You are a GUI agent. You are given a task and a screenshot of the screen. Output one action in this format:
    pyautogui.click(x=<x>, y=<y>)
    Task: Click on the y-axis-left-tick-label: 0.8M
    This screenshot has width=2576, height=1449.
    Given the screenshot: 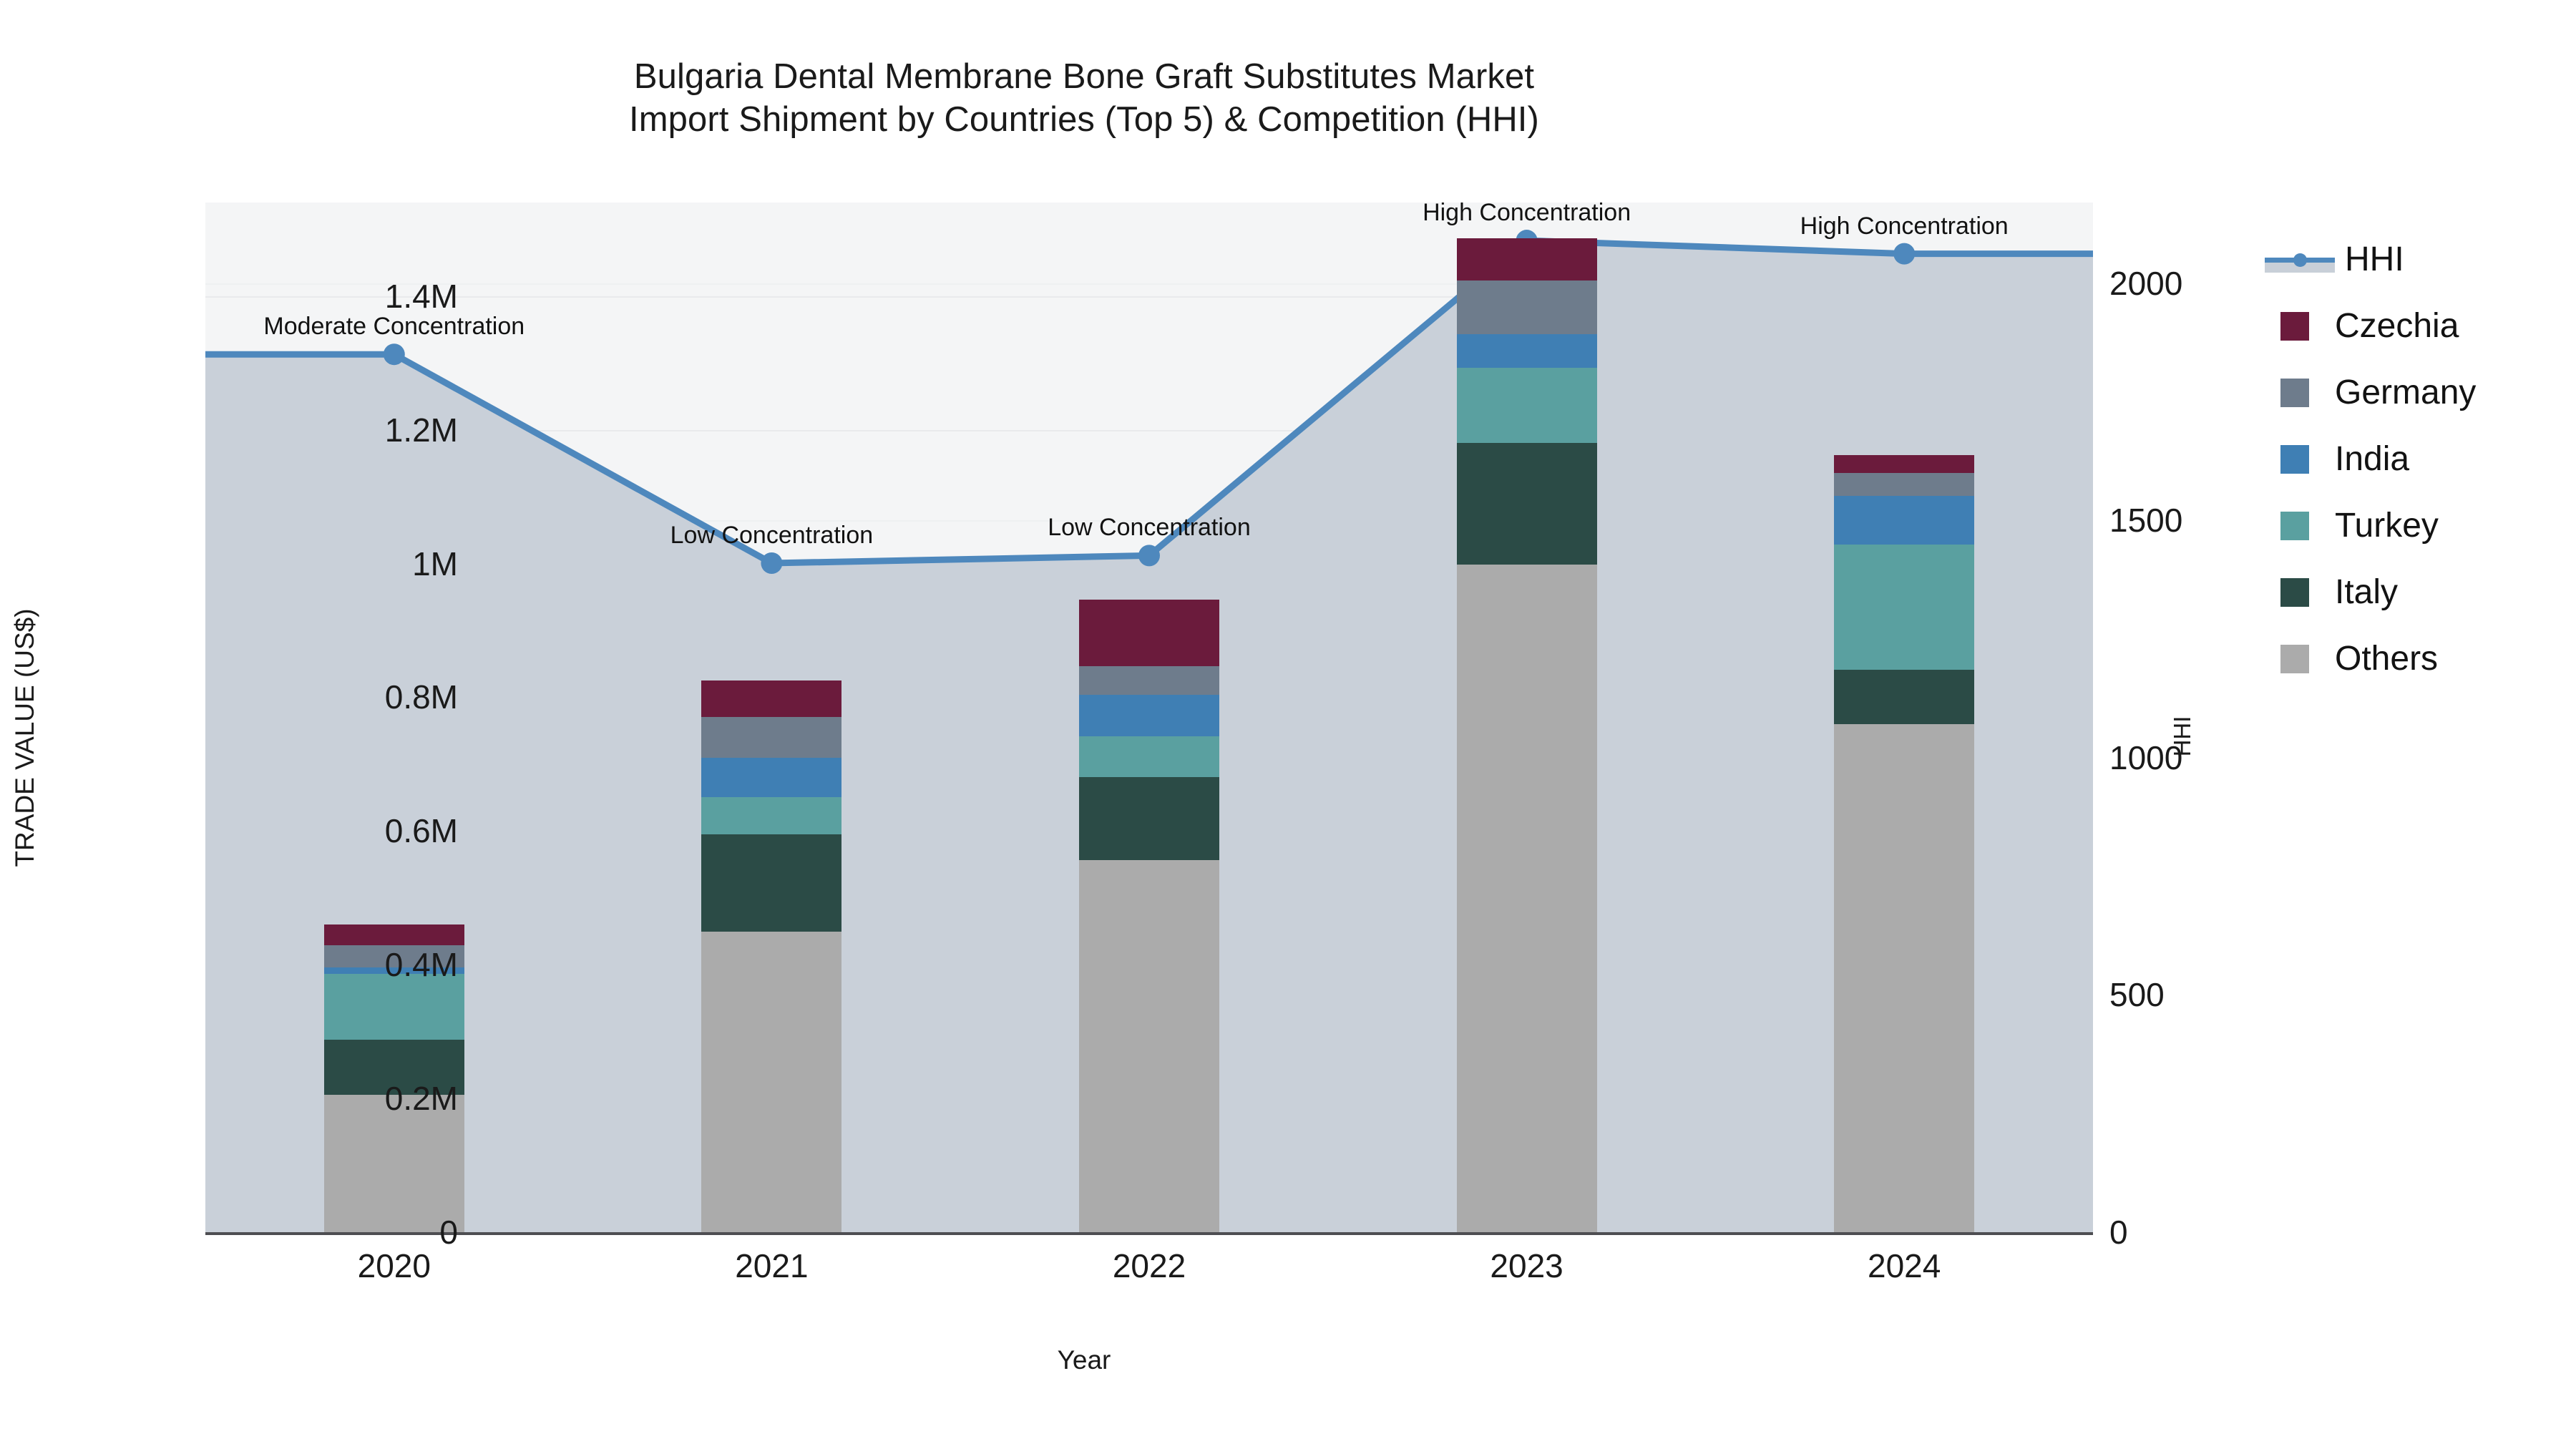 What is the action you would take?
    pyautogui.click(x=421, y=697)
    